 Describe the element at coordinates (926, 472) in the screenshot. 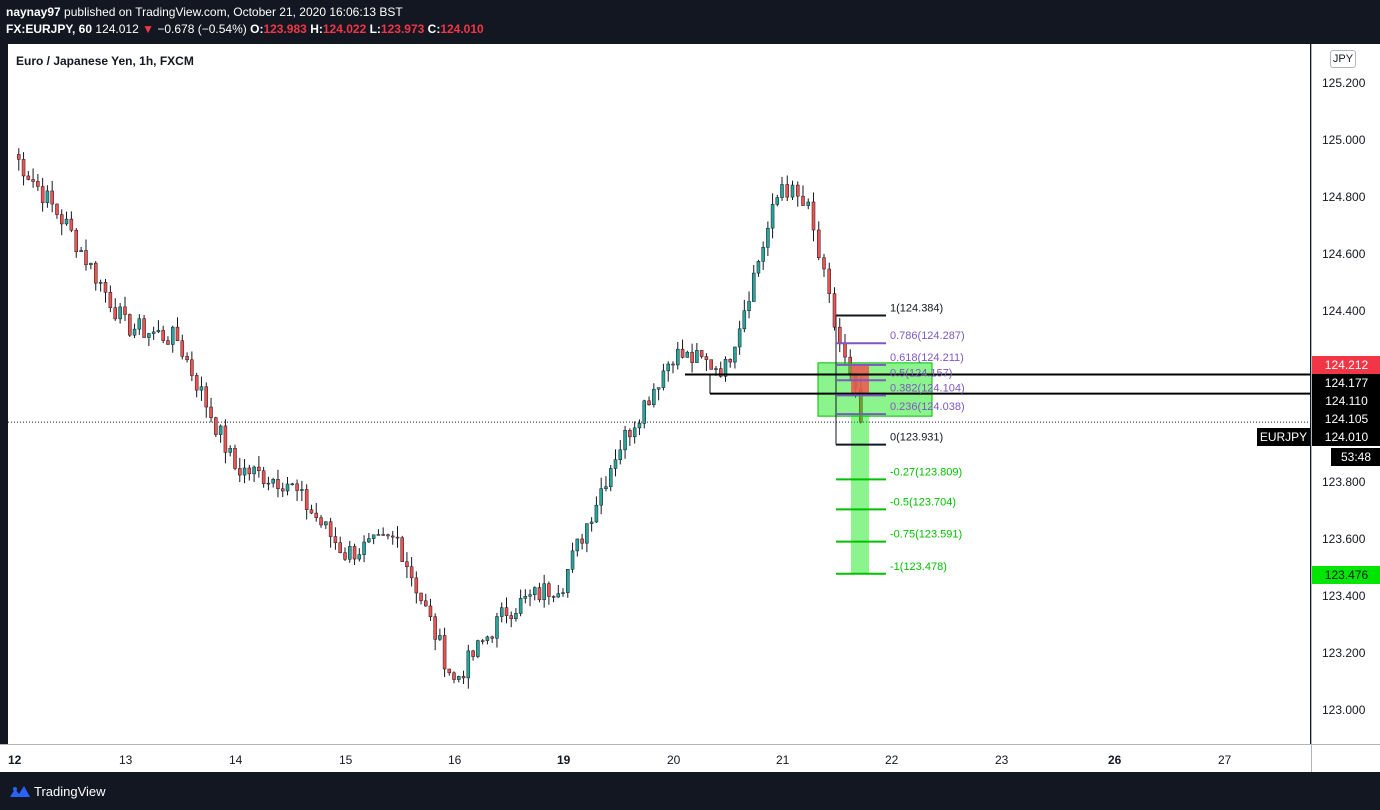

I see `fib-level-label: -0.27(123.809)` at that location.